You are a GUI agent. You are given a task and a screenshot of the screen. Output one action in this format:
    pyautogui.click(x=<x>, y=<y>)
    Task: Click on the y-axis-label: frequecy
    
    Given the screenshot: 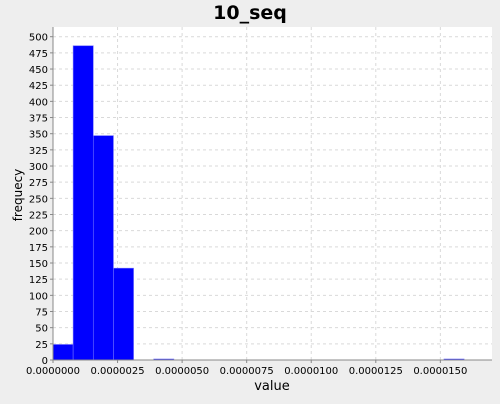 What is the action you would take?
    pyautogui.click(x=18, y=195)
    